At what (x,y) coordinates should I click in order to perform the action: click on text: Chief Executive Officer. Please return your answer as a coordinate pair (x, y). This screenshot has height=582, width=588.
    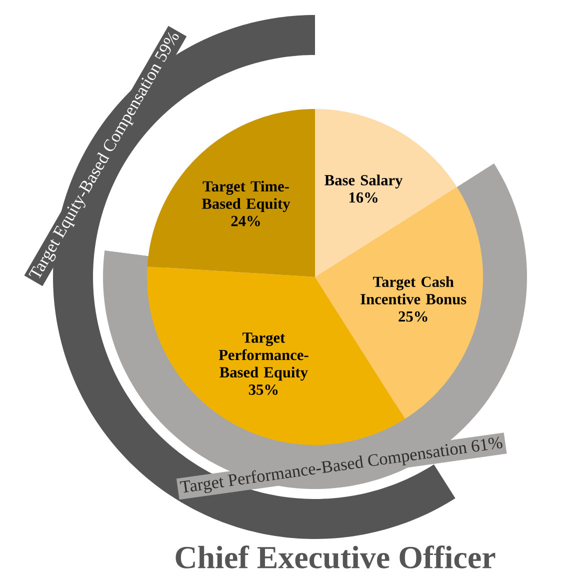
    Looking at the image, I should click on (336, 557).